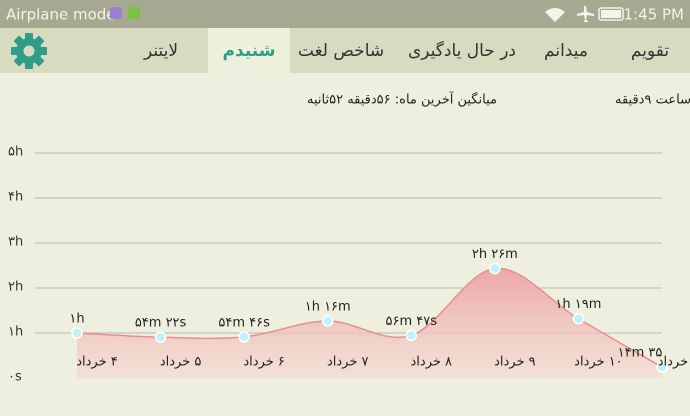 This screenshot has width=690, height=416. I want to click on value-label: ۵۴m ۴۶s, so click(244, 322).